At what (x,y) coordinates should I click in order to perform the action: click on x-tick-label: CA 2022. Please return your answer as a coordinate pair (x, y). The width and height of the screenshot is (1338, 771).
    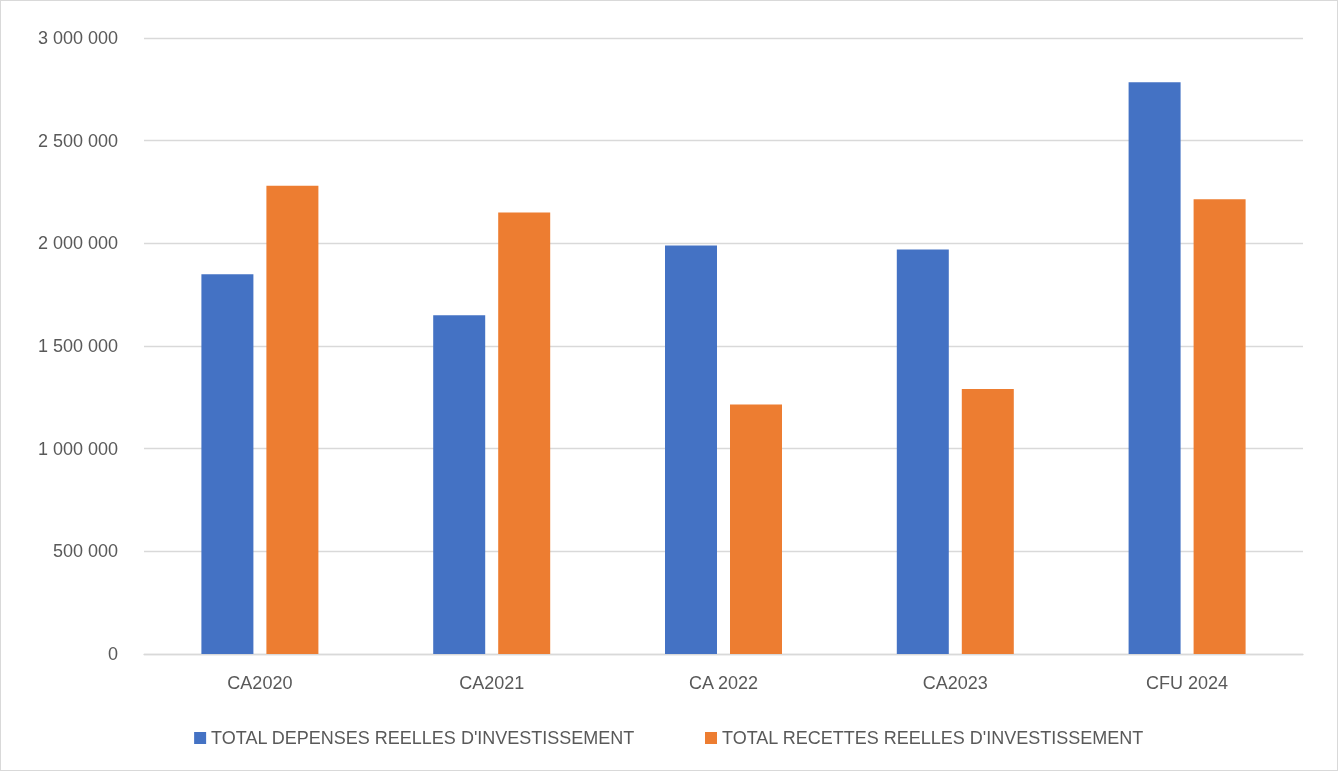
    Looking at the image, I should click on (723, 683).